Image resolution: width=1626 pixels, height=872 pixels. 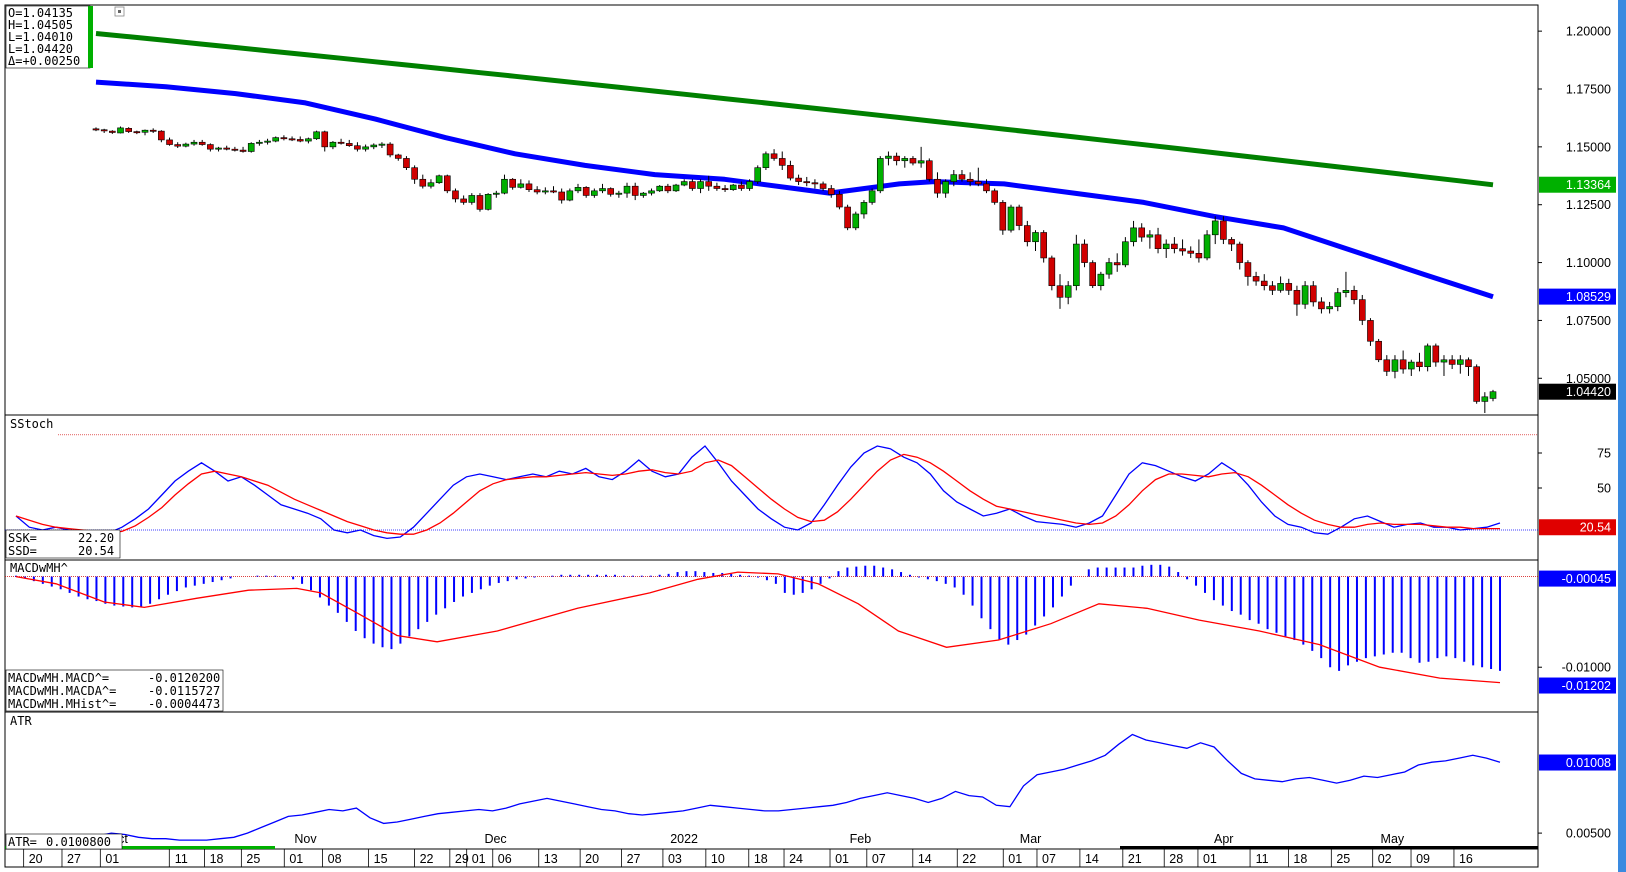 What do you see at coordinates (1586, 579) in the screenshot?
I see `macd-tag-0-text: -0.00045` at bounding box center [1586, 579].